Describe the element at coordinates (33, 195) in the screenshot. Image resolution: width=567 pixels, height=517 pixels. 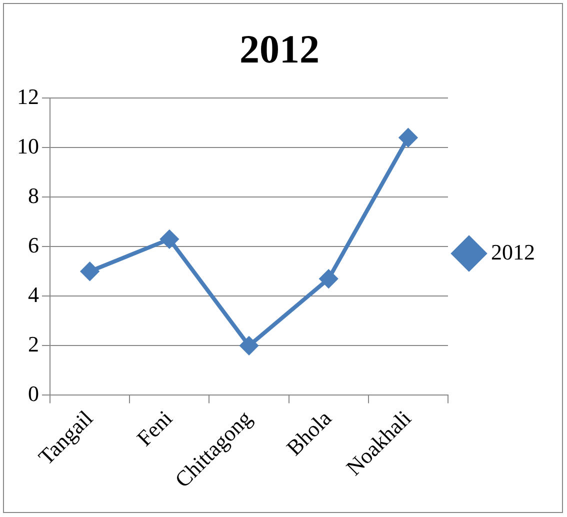
I see `y-tick-label: 8` at that location.